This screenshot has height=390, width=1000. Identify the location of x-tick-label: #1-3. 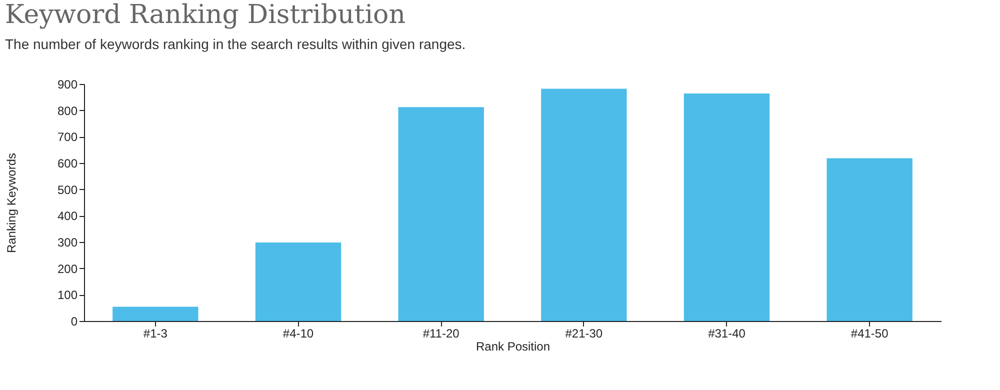
(155, 333).